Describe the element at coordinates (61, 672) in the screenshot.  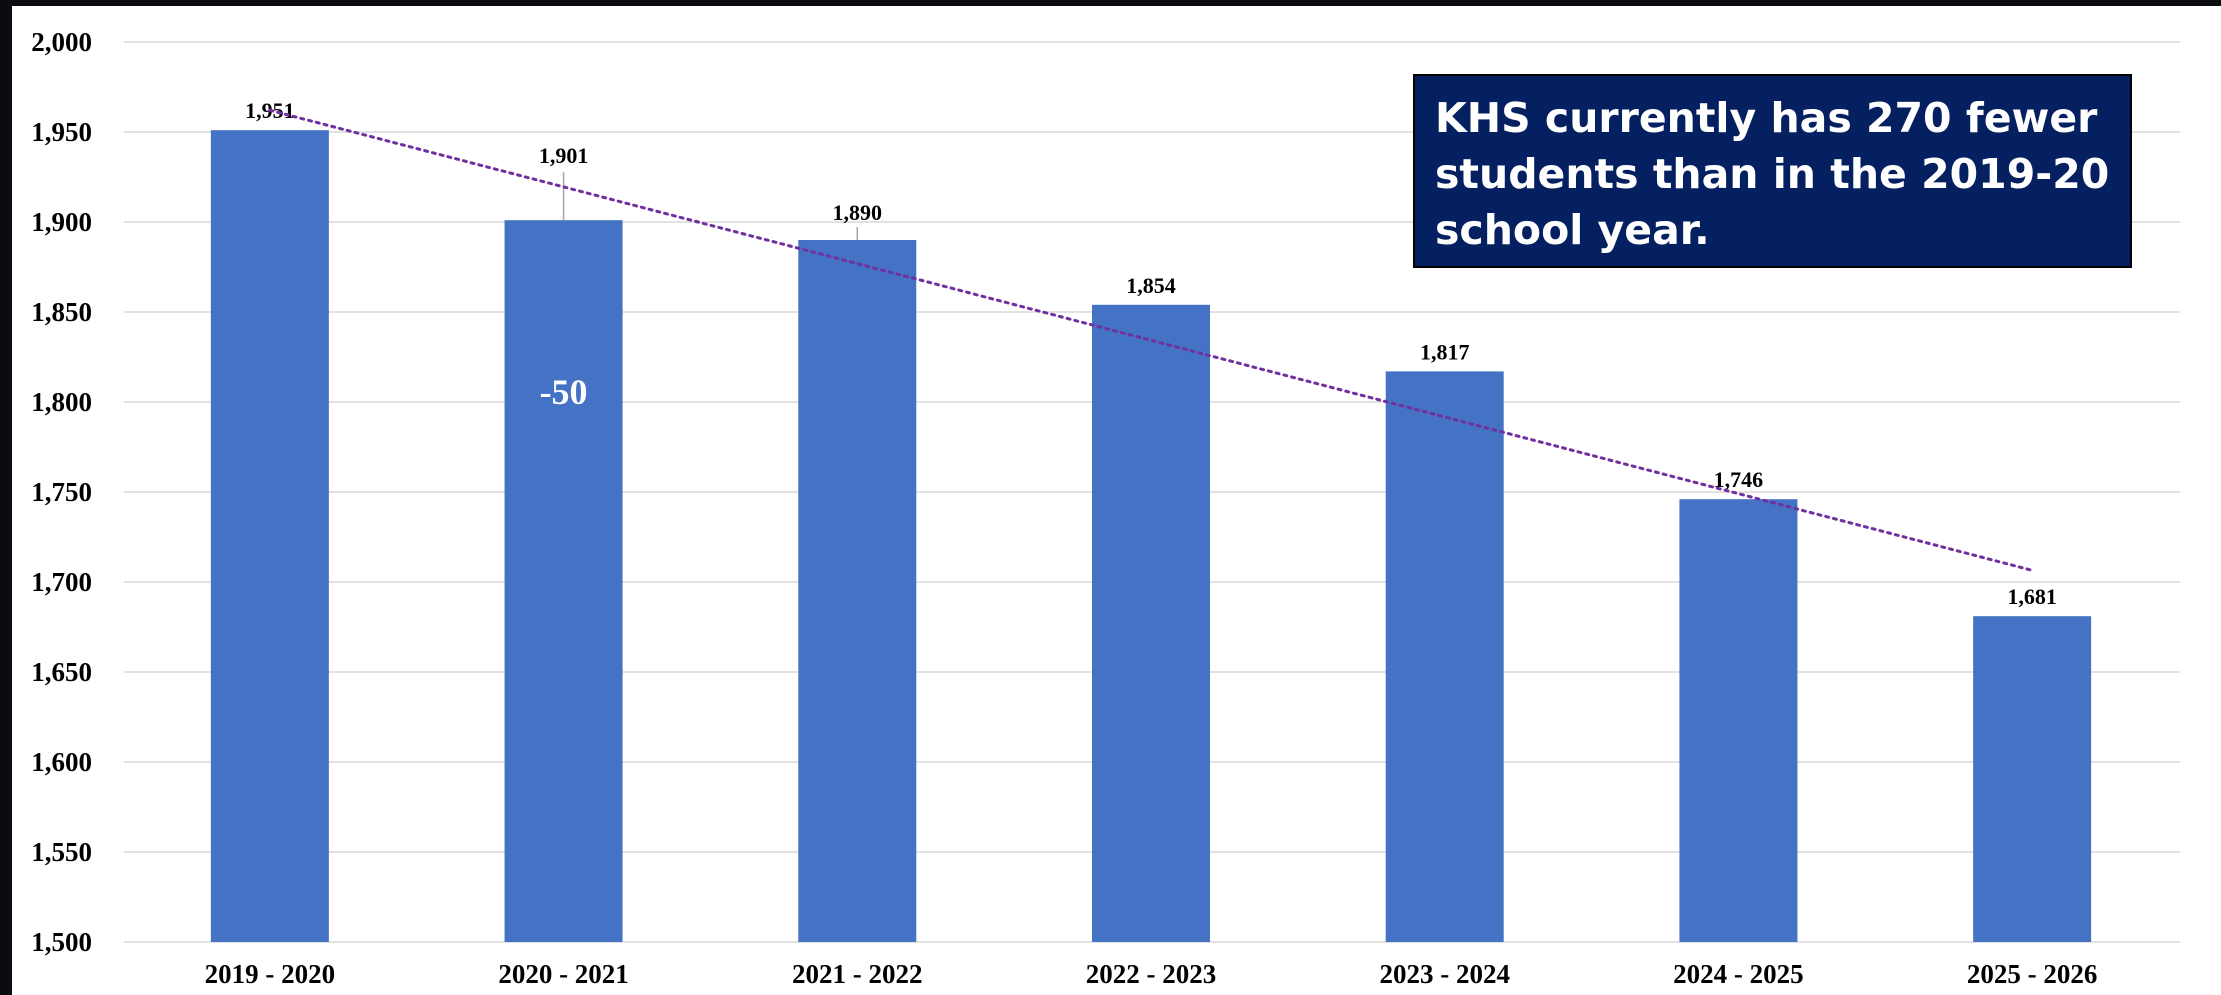
I see `y-tick-label: 1,650` at that location.